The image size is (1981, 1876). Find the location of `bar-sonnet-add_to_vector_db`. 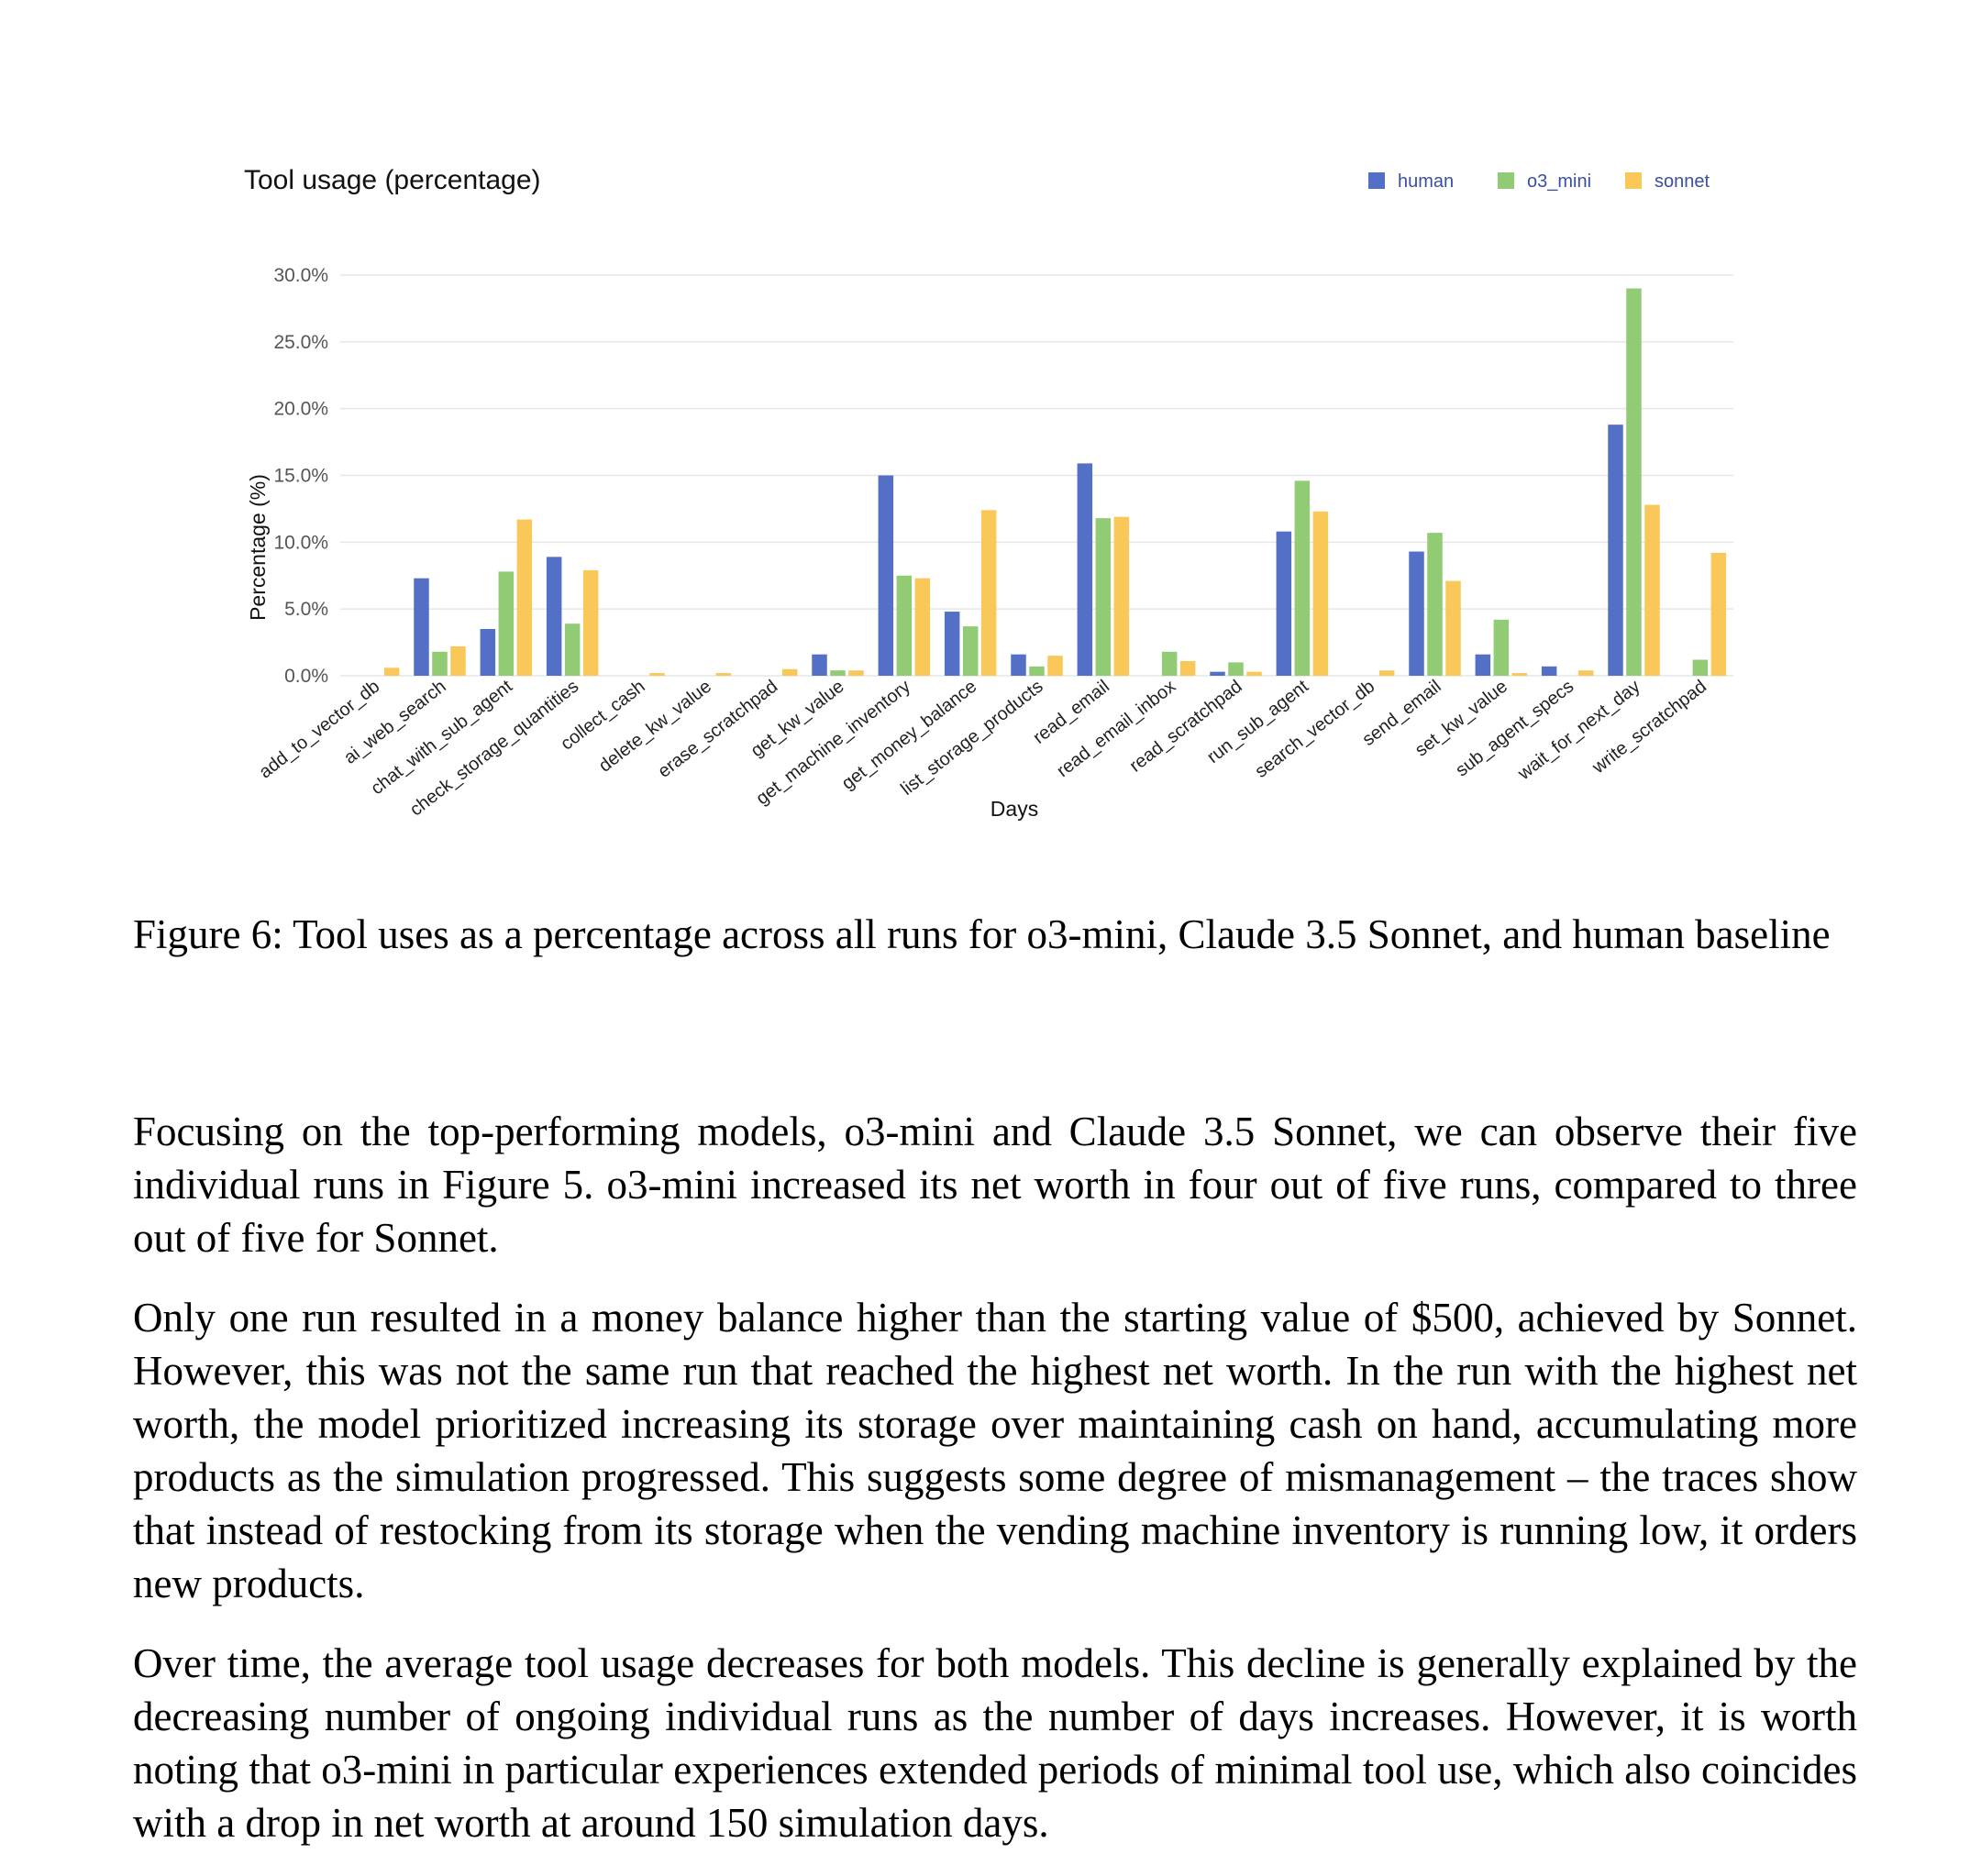

bar-sonnet-add_to_vector_db is located at coordinates (391, 672).